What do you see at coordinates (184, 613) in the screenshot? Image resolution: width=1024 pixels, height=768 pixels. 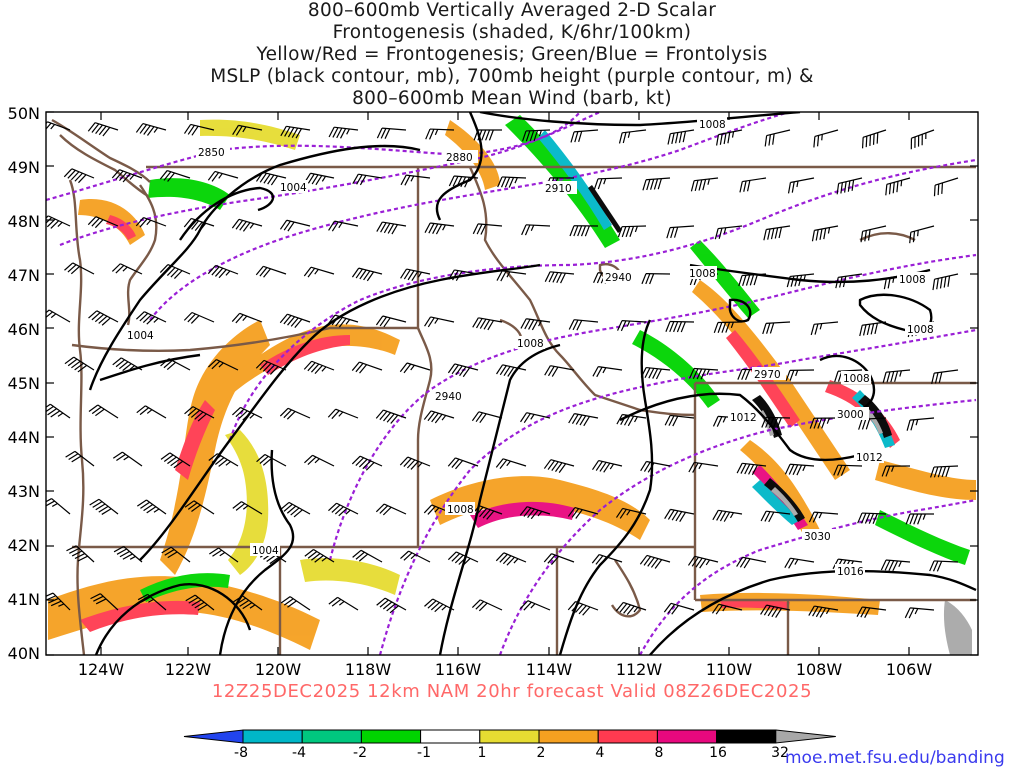 I see `frontogenesis-band-southwest` at bounding box center [184, 613].